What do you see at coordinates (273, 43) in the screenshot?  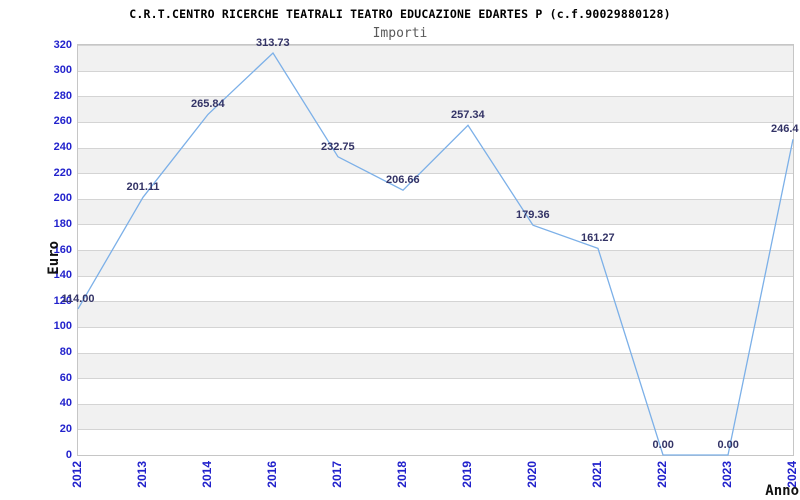 I see `point-label: 313.73` at bounding box center [273, 43].